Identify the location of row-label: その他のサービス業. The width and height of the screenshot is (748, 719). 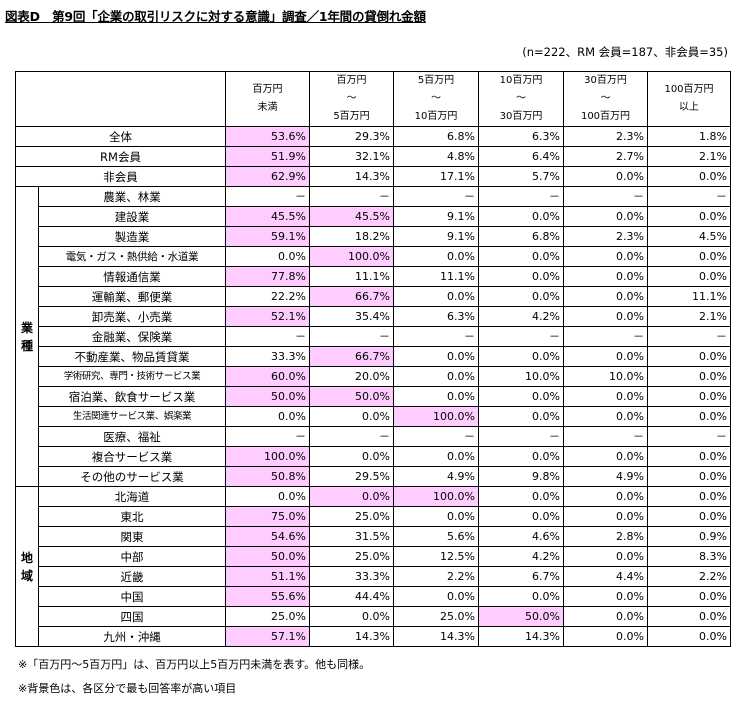
(132, 476).